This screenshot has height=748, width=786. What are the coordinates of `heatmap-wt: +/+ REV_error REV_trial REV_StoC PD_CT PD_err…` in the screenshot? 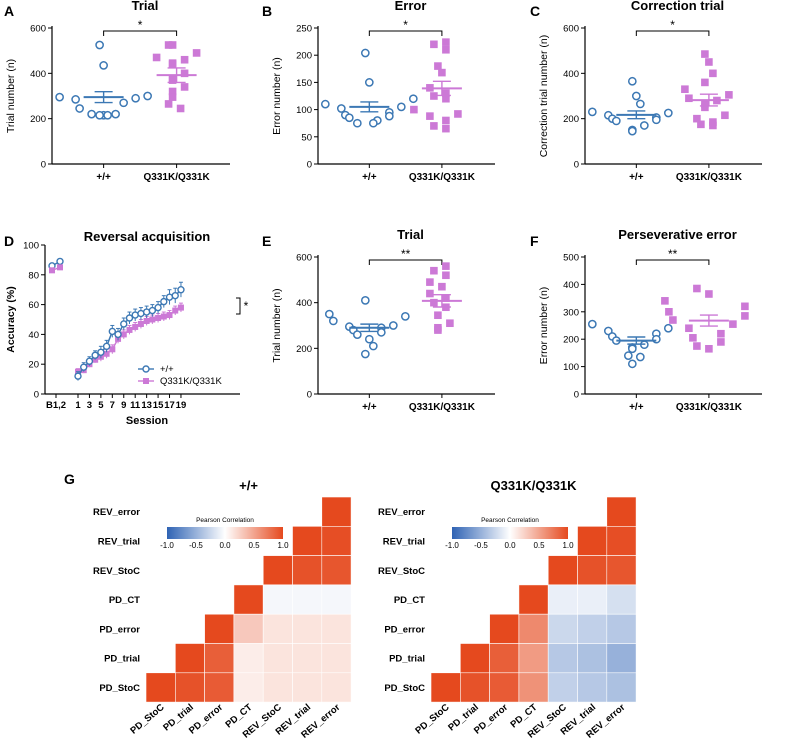 It's located at (222, 609).